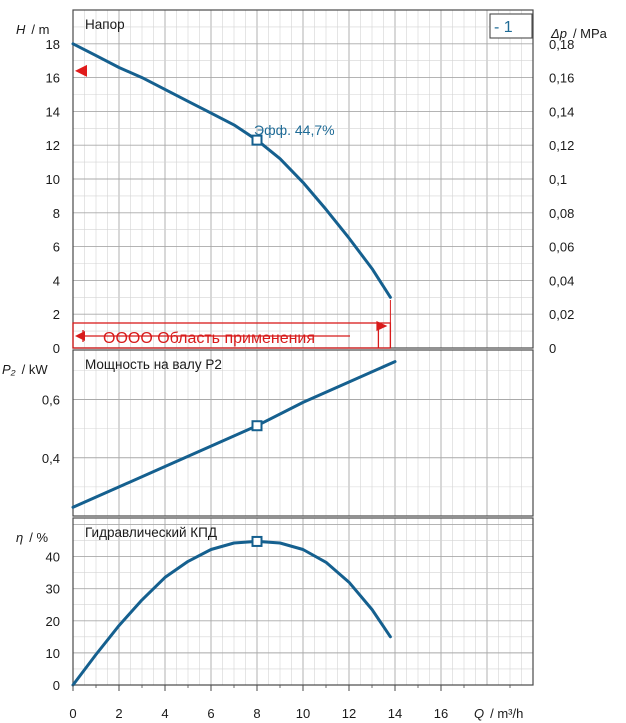 The height and width of the screenshot is (723, 626). What do you see at coordinates (53, 78) in the screenshot?
I see `y-tick-label: 16` at bounding box center [53, 78].